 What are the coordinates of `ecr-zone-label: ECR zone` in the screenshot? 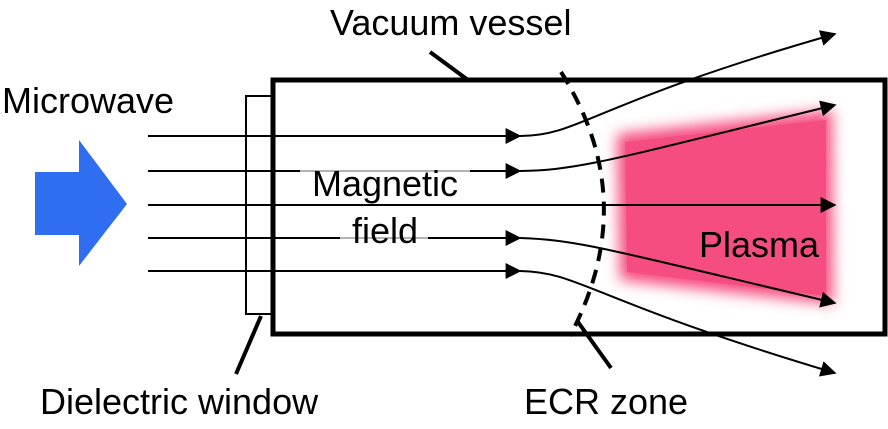 It's located at (606, 401).